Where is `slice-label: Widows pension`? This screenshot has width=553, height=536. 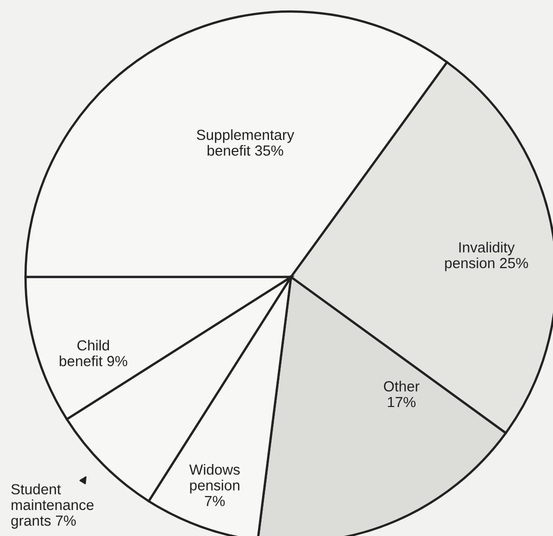 slice-label: Widows pension is located at coordinates (214, 479).